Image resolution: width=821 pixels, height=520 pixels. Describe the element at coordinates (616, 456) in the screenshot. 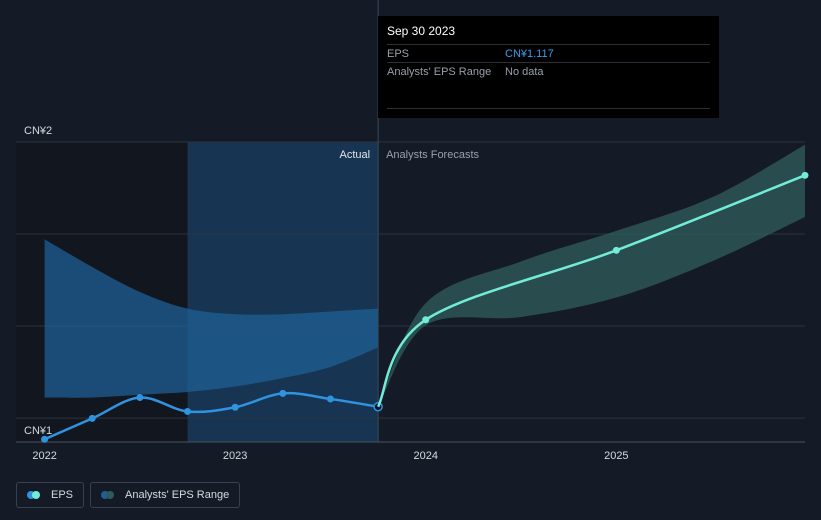

I see `x-tick-label: 2025` at that location.